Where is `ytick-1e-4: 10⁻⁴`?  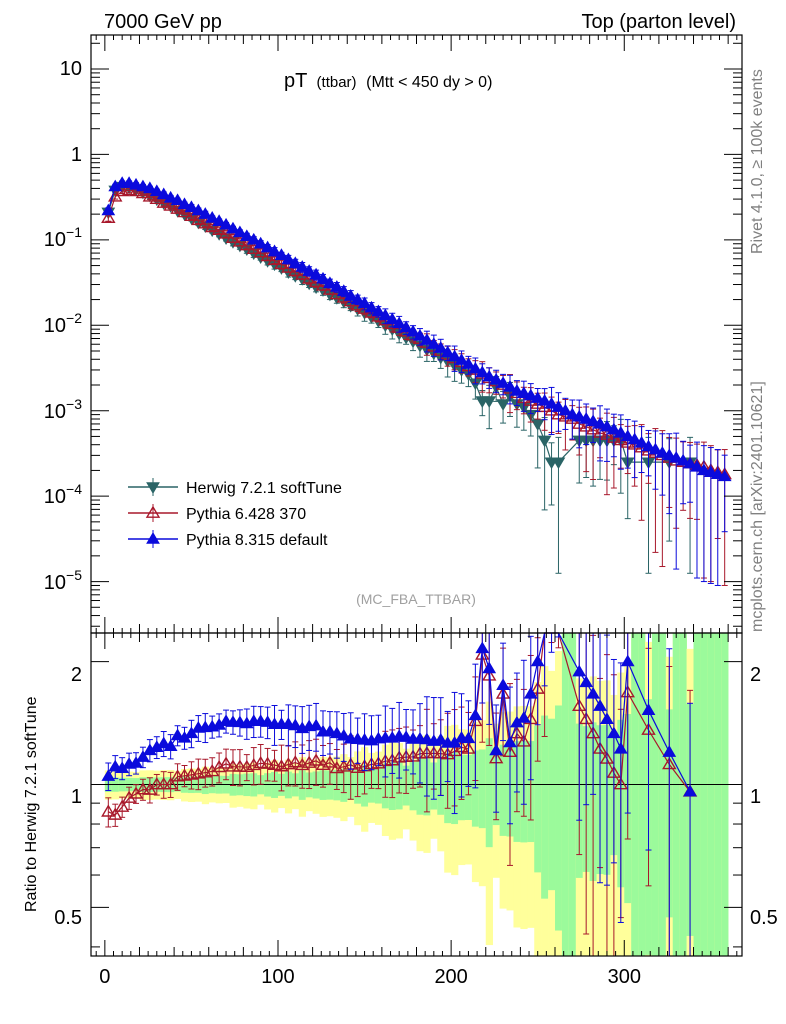 ytick-1e-4: 10⁻⁴ is located at coordinates (63, 494).